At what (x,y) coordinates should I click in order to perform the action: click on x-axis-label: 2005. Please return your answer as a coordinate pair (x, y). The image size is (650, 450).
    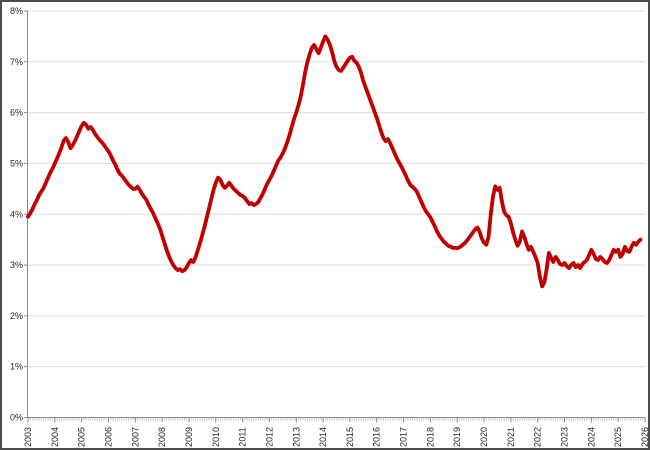
    Looking at the image, I should click on (82, 437).